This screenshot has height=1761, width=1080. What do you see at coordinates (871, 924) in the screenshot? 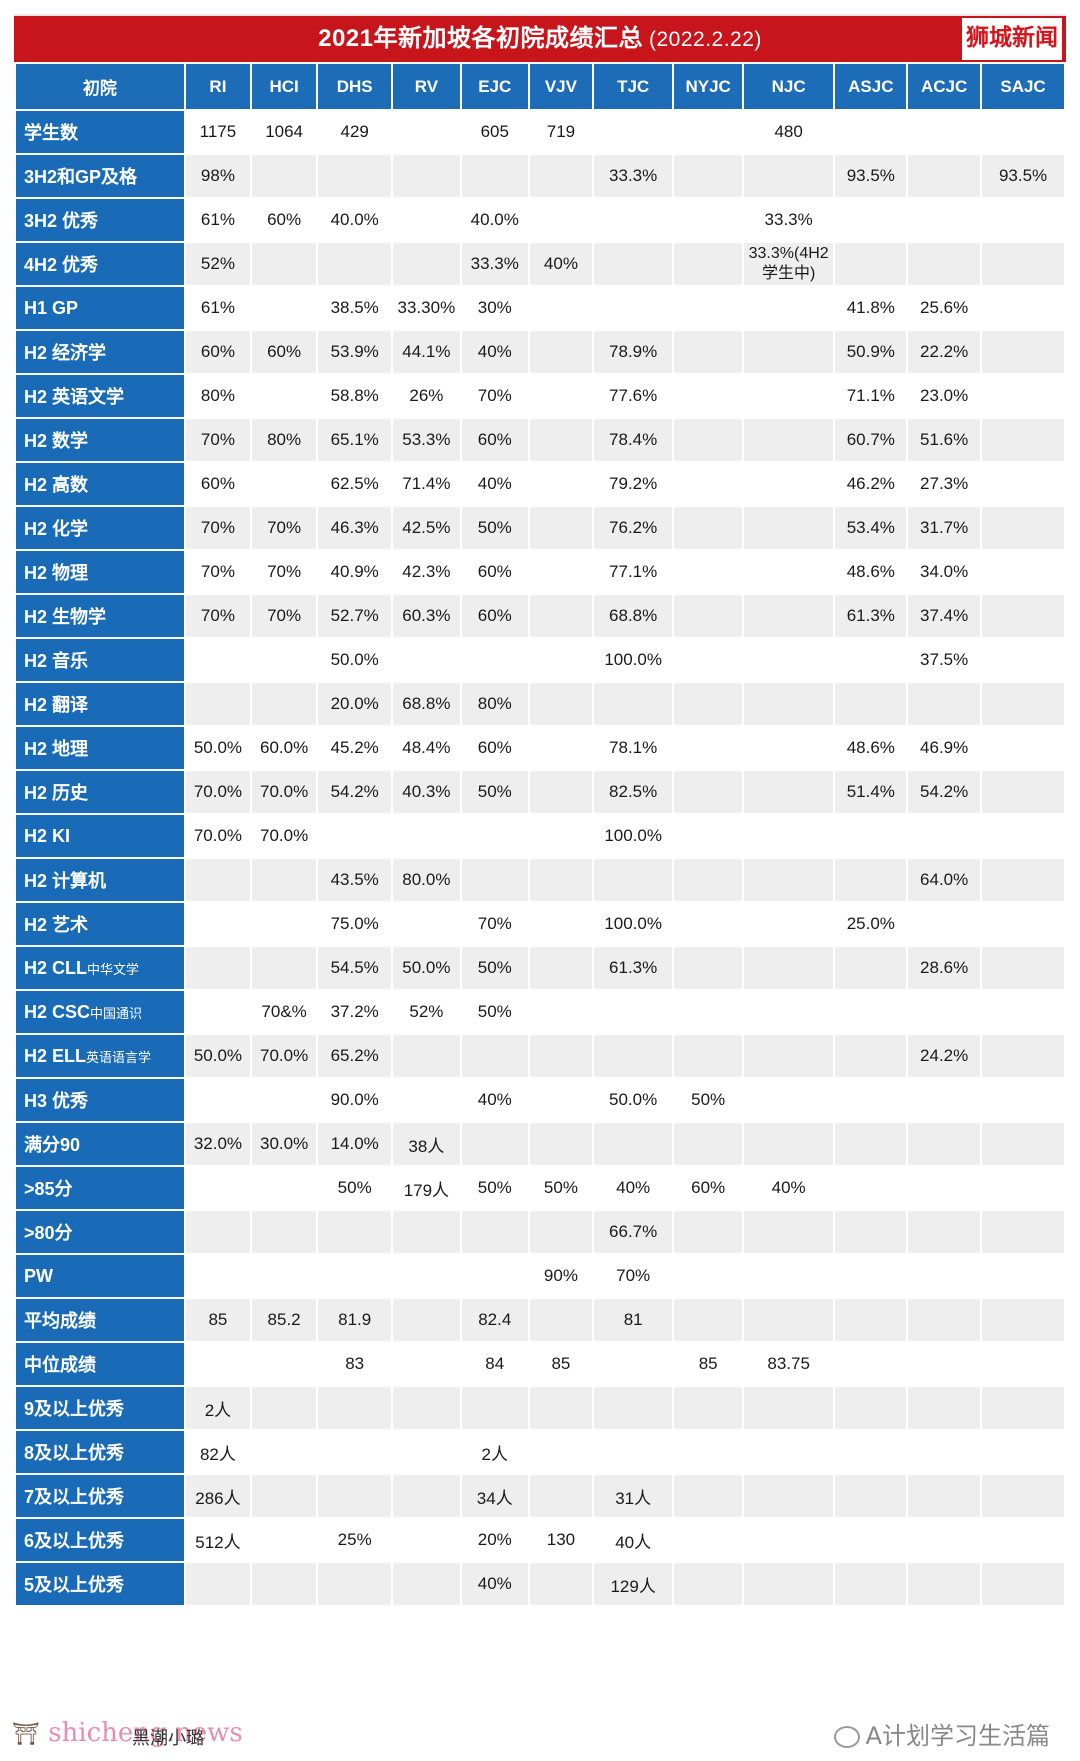
I see `table-cell: 25.0%` at bounding box center [871, 924].